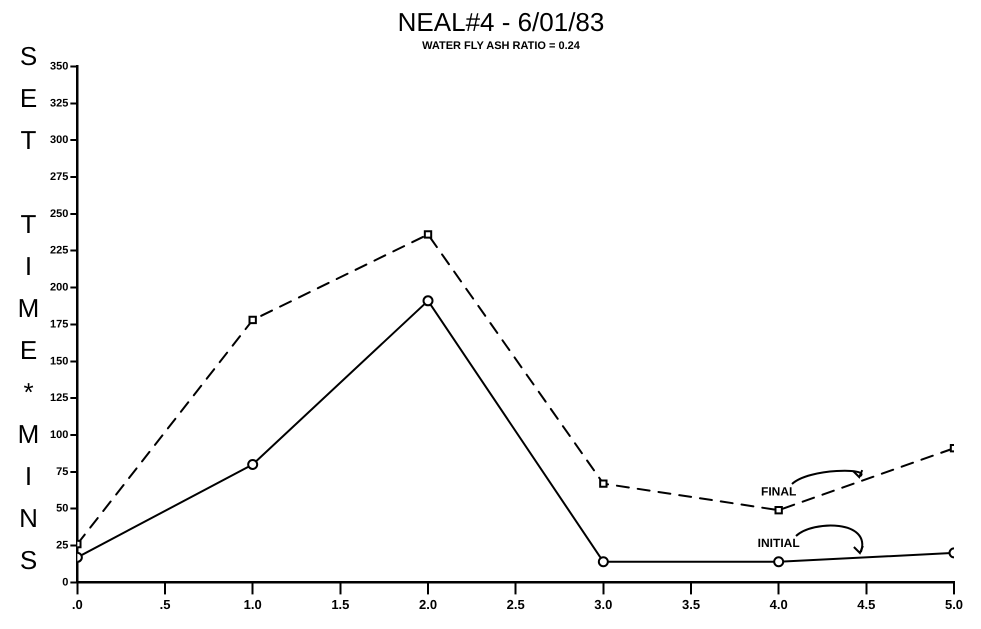  What do you see at coordinates (59, 398) in the screenshot?
I see `y-tick-label: 125` at bounding box center [59, 398].